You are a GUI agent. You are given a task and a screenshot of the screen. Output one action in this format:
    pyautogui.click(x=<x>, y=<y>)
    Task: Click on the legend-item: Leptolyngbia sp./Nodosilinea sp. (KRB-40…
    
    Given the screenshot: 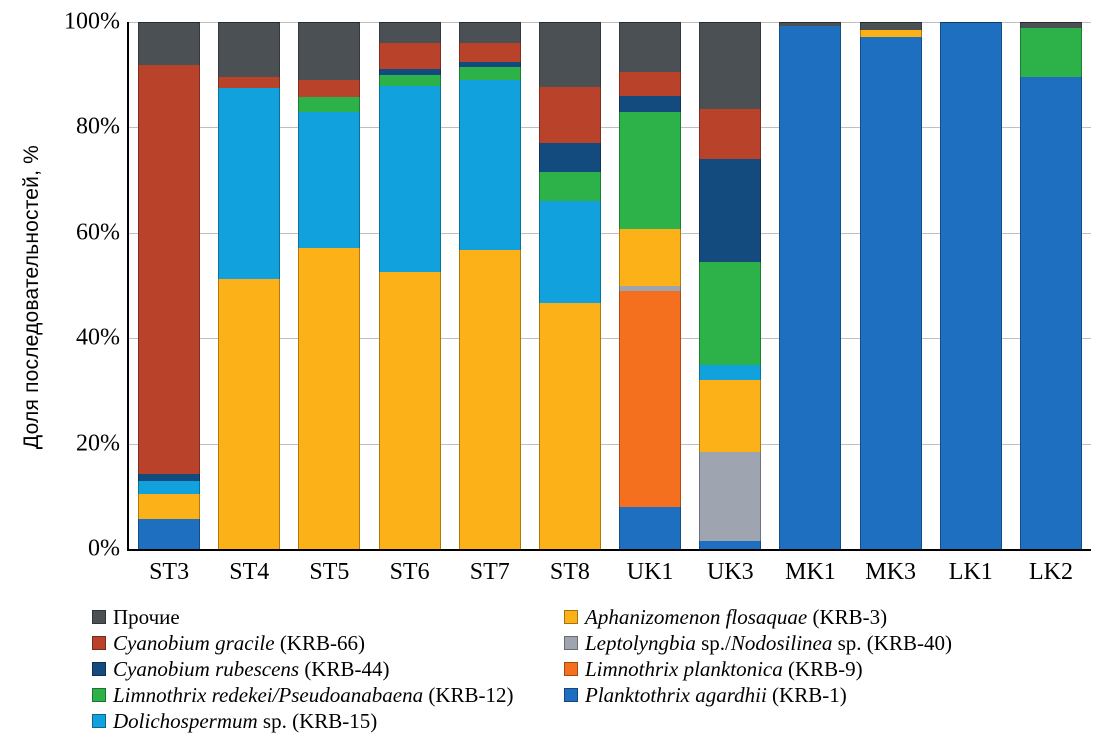 What is the action you would take?
    pyautogui.click(x=828, y=643)
    